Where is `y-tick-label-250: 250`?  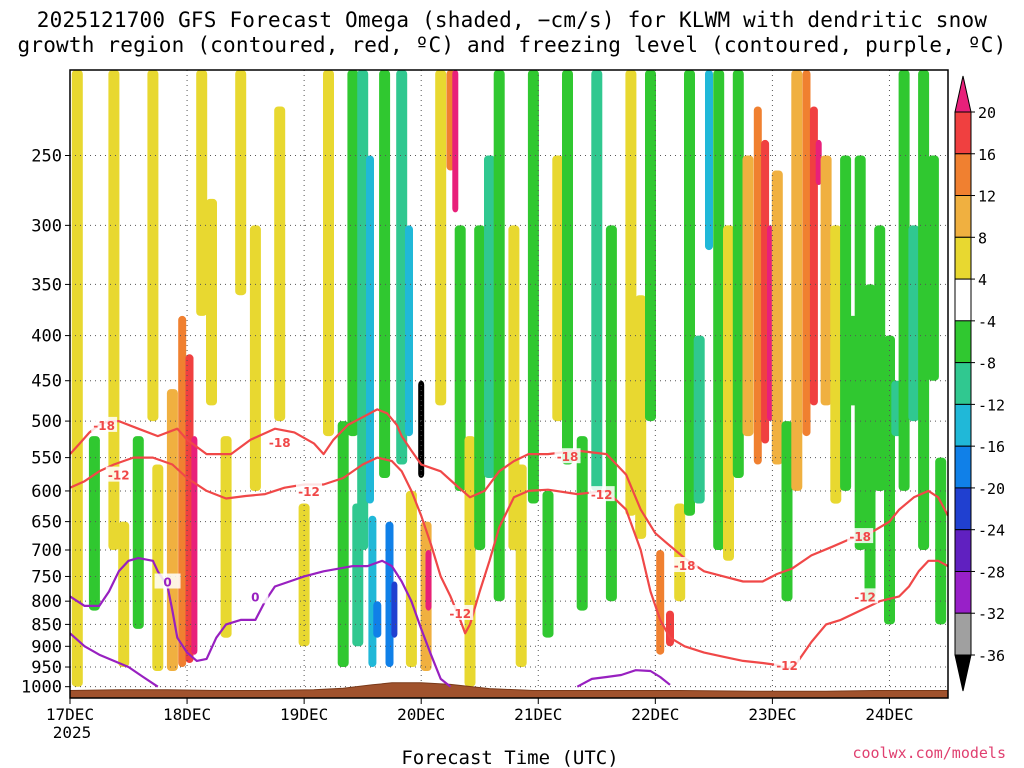
y-tick-label-250: 250 is located at coordinates (46, 156).